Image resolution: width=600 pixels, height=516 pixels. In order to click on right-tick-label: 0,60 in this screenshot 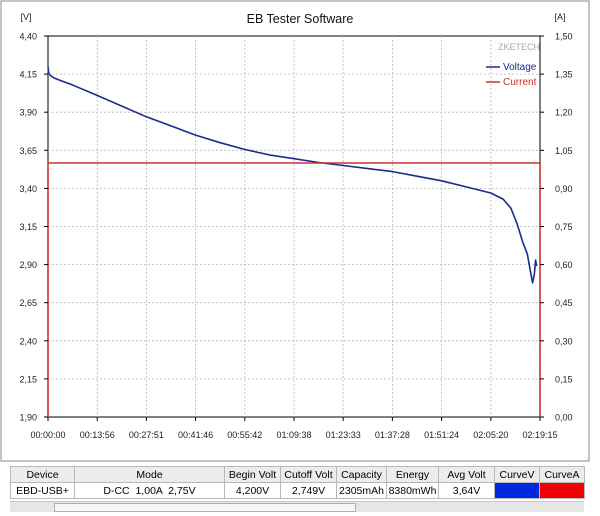, I will do `click(564, 265)`.